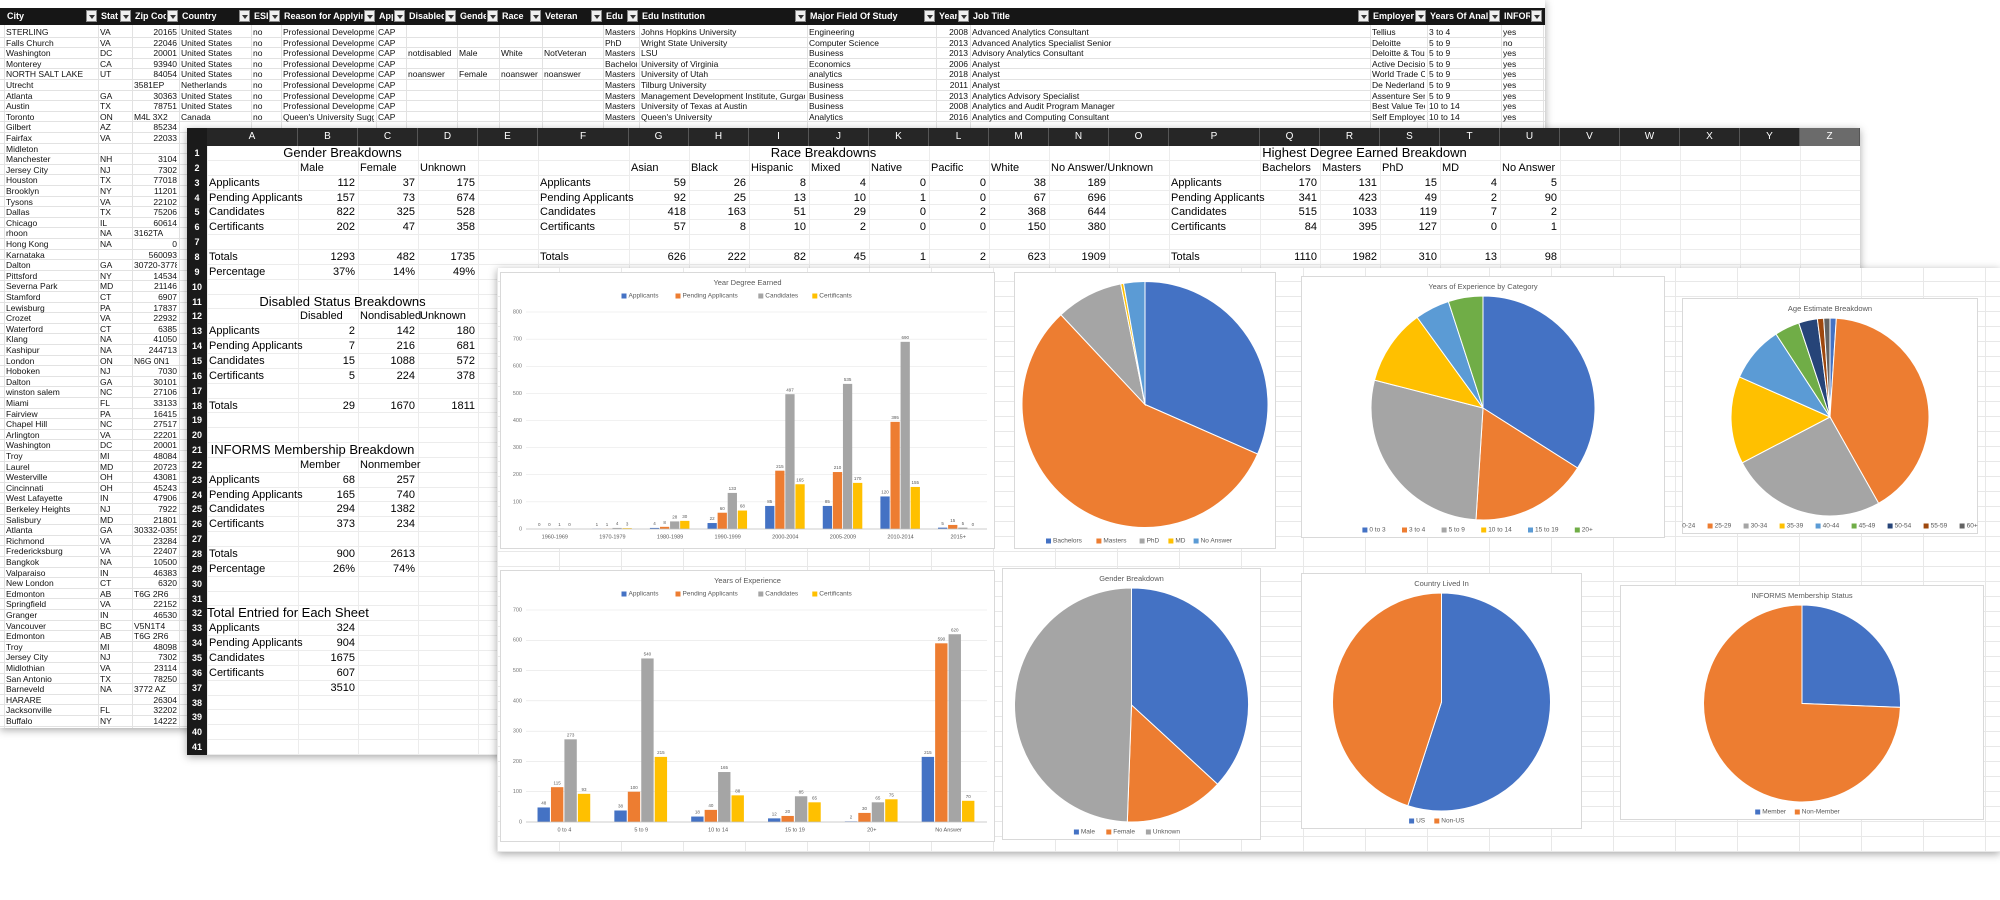 The image size is (2000, 900). What do you see at coordinates (167, 297) in the screenshot?
I see `cell: 6907` at bounding box center [167, 297].